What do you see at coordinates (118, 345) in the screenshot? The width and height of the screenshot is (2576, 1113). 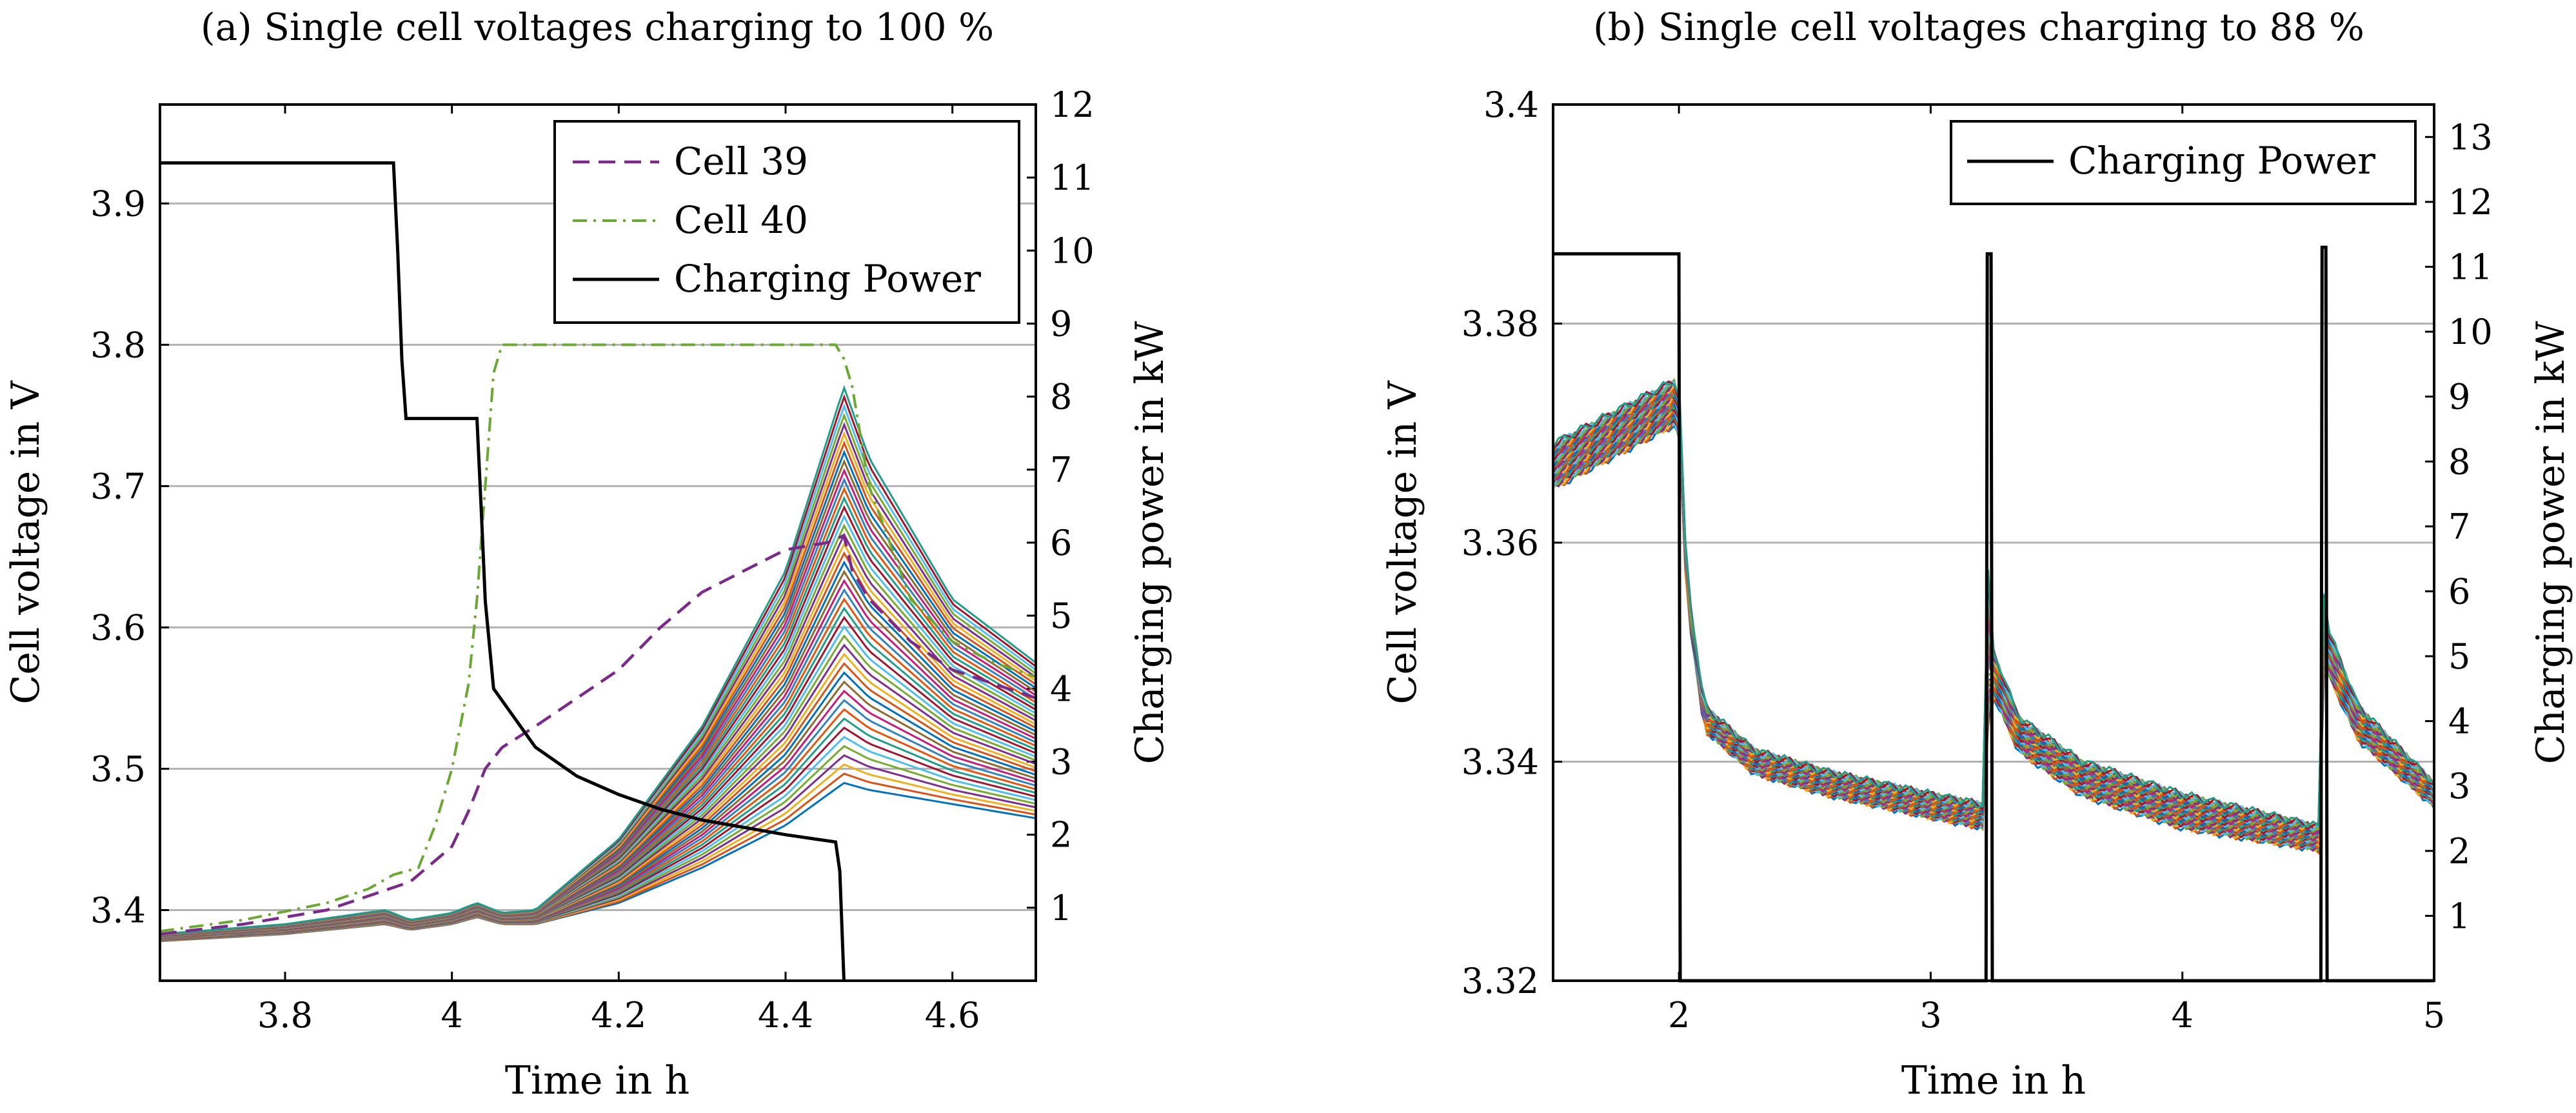 I see `panel-a-y-tick-label: 3.8` at bounding box center [118, 345].